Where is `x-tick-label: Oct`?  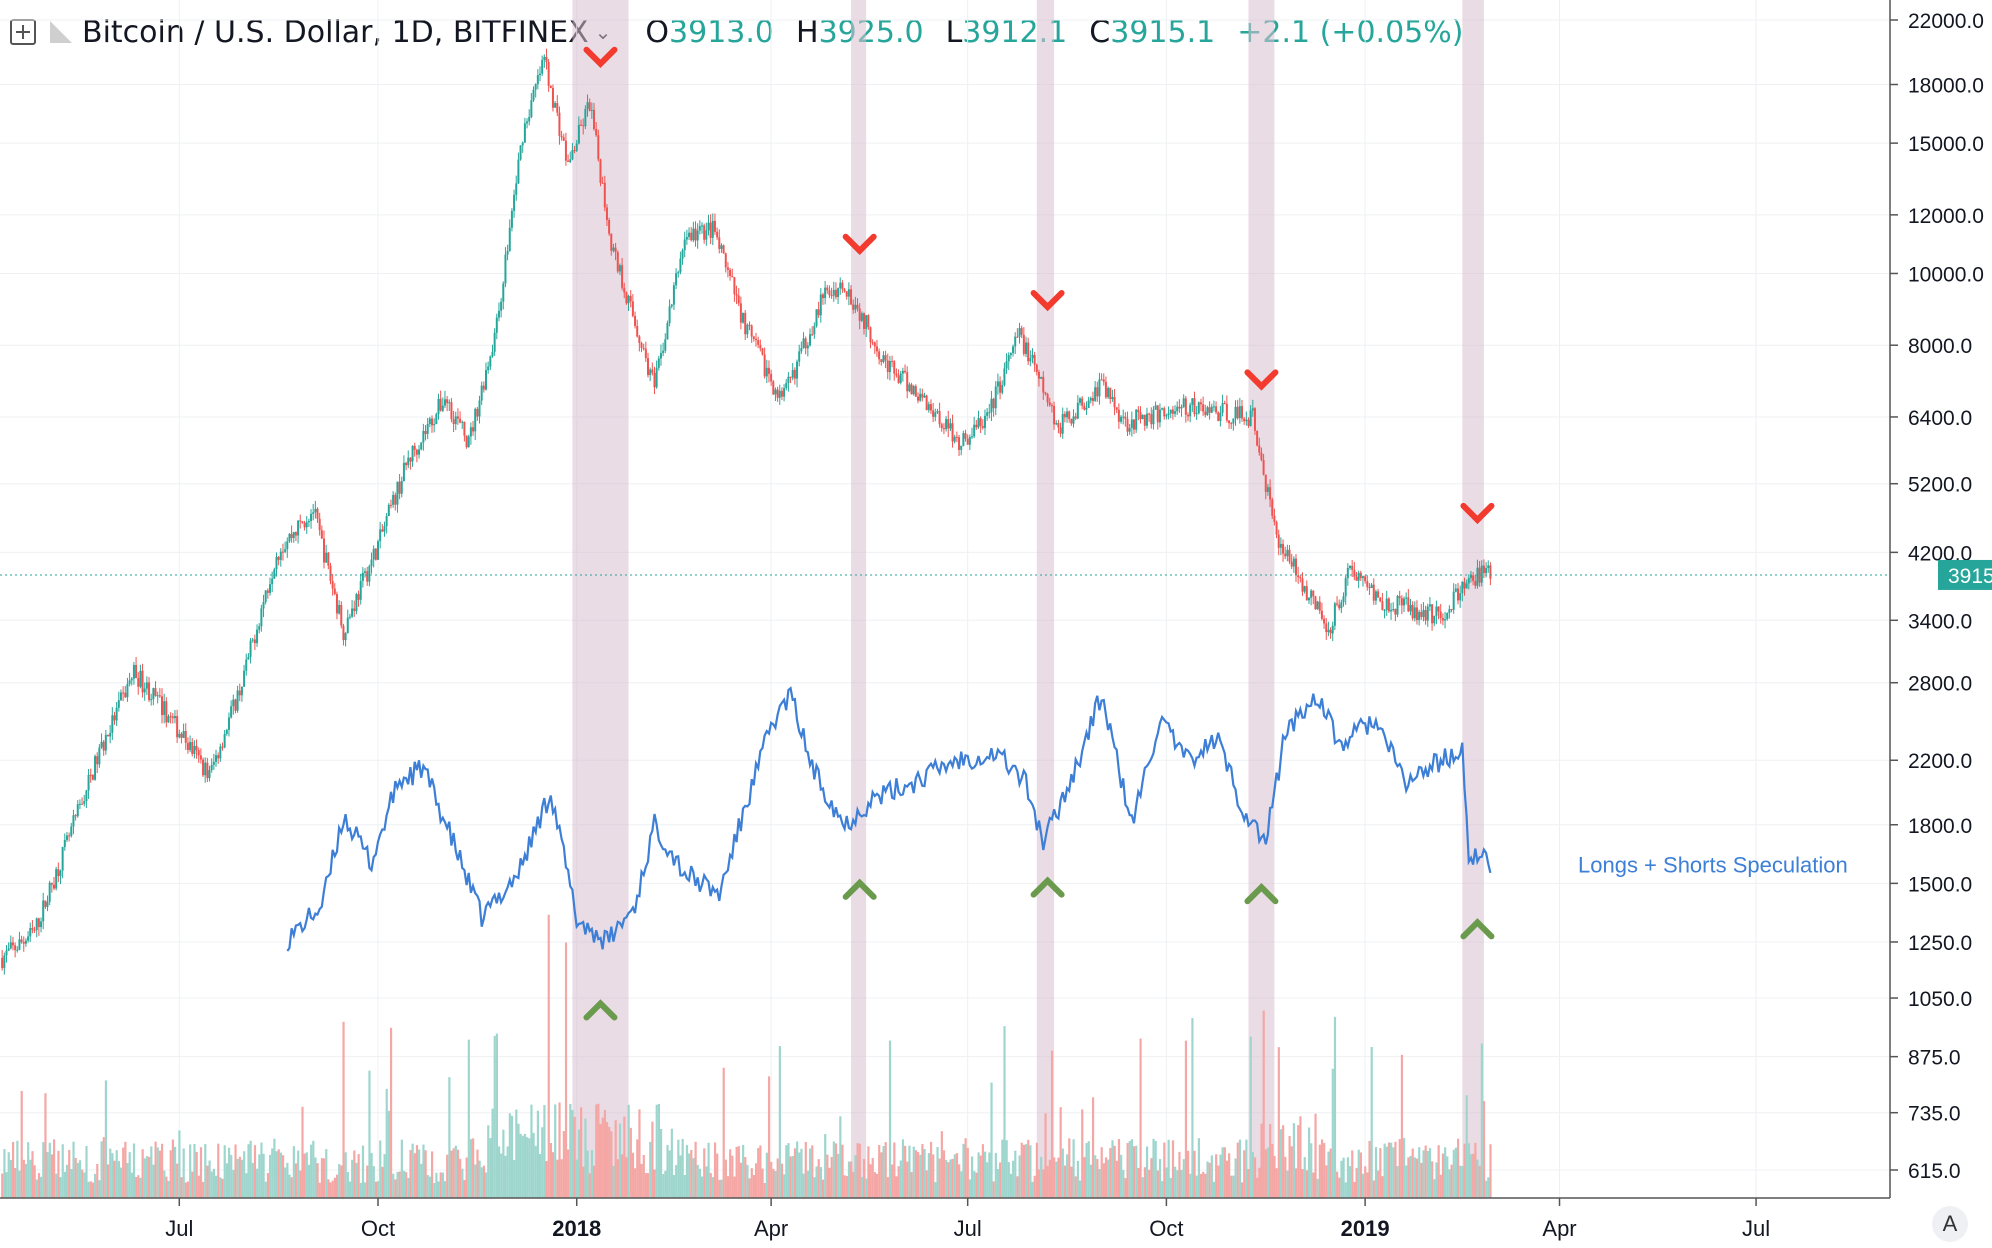
x-tick-label: Oct is located at coordinates (1166, 1228).